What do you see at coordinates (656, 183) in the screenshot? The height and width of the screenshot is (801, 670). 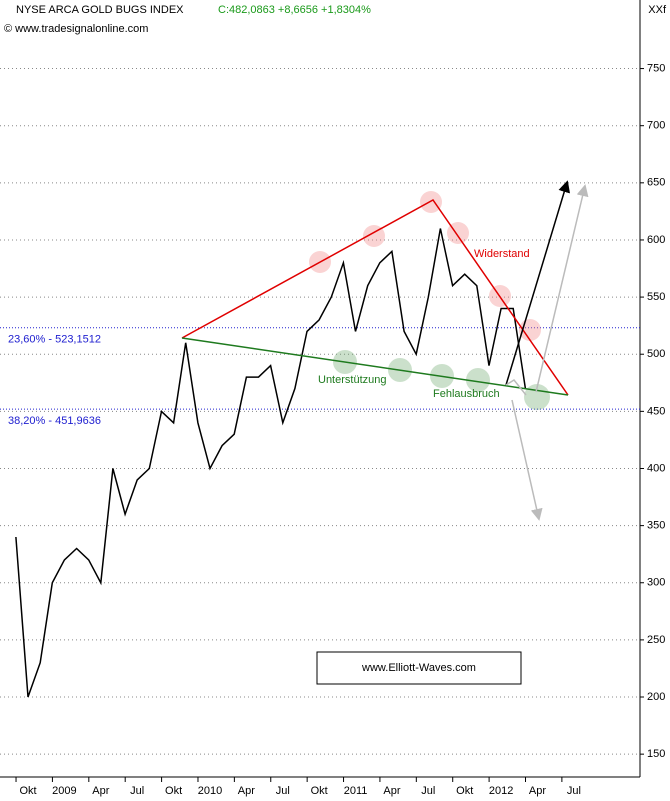 I see `y-tick-label: 650` at bounding box center [656, 183].